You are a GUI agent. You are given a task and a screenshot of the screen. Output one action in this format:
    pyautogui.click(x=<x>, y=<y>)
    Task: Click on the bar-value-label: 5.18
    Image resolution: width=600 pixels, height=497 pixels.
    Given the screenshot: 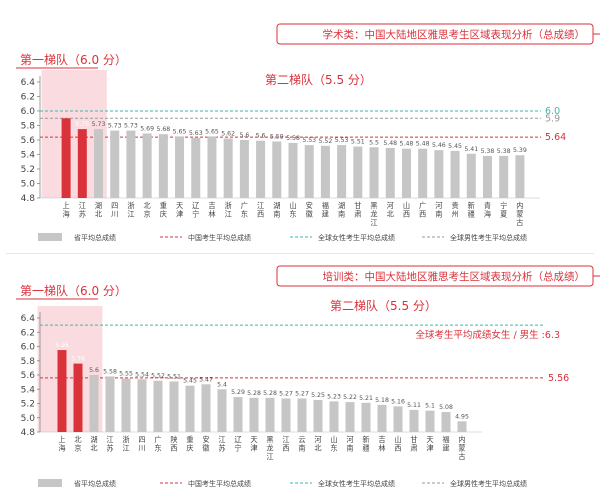 What is the action you would take?
    pyautogui.click(x=382, y=400)
    